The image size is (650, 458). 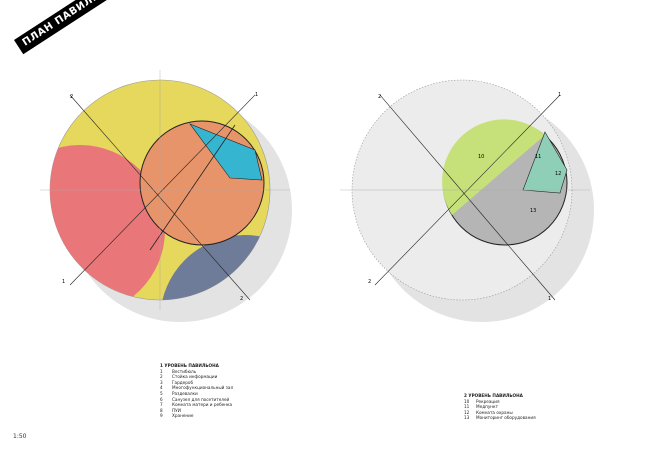 What do you see at coordinates (196, 383) in the screenshot?
I see `legend-item: 3 Гардероб` at bounding box center [196, 383].